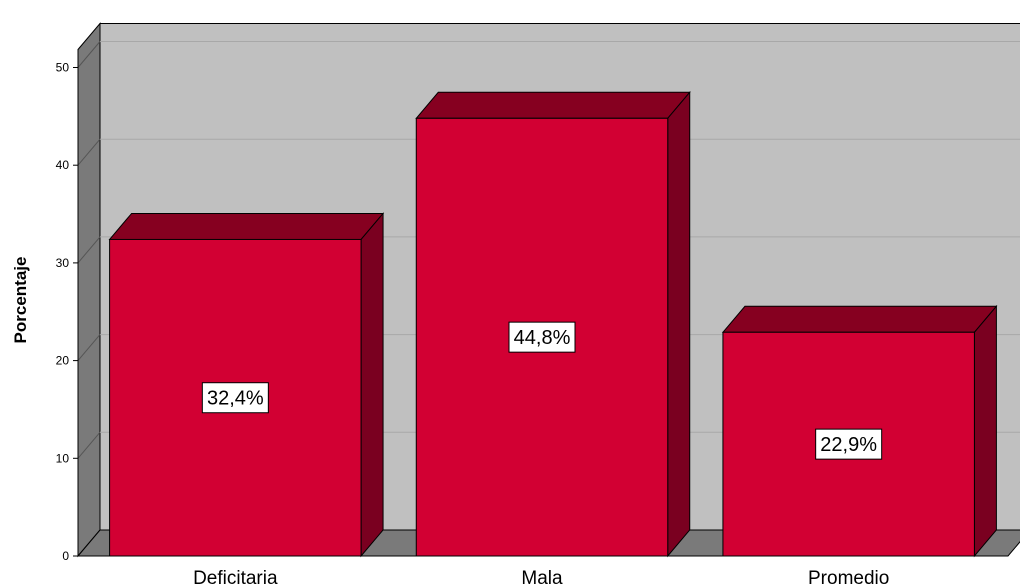  I want to click on data-label: 22,9%, so click(849, 444).